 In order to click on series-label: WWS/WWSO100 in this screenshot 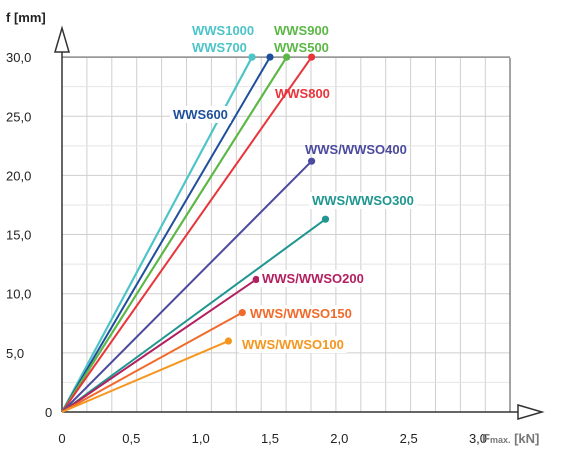, I will do `click(293, 344)`.